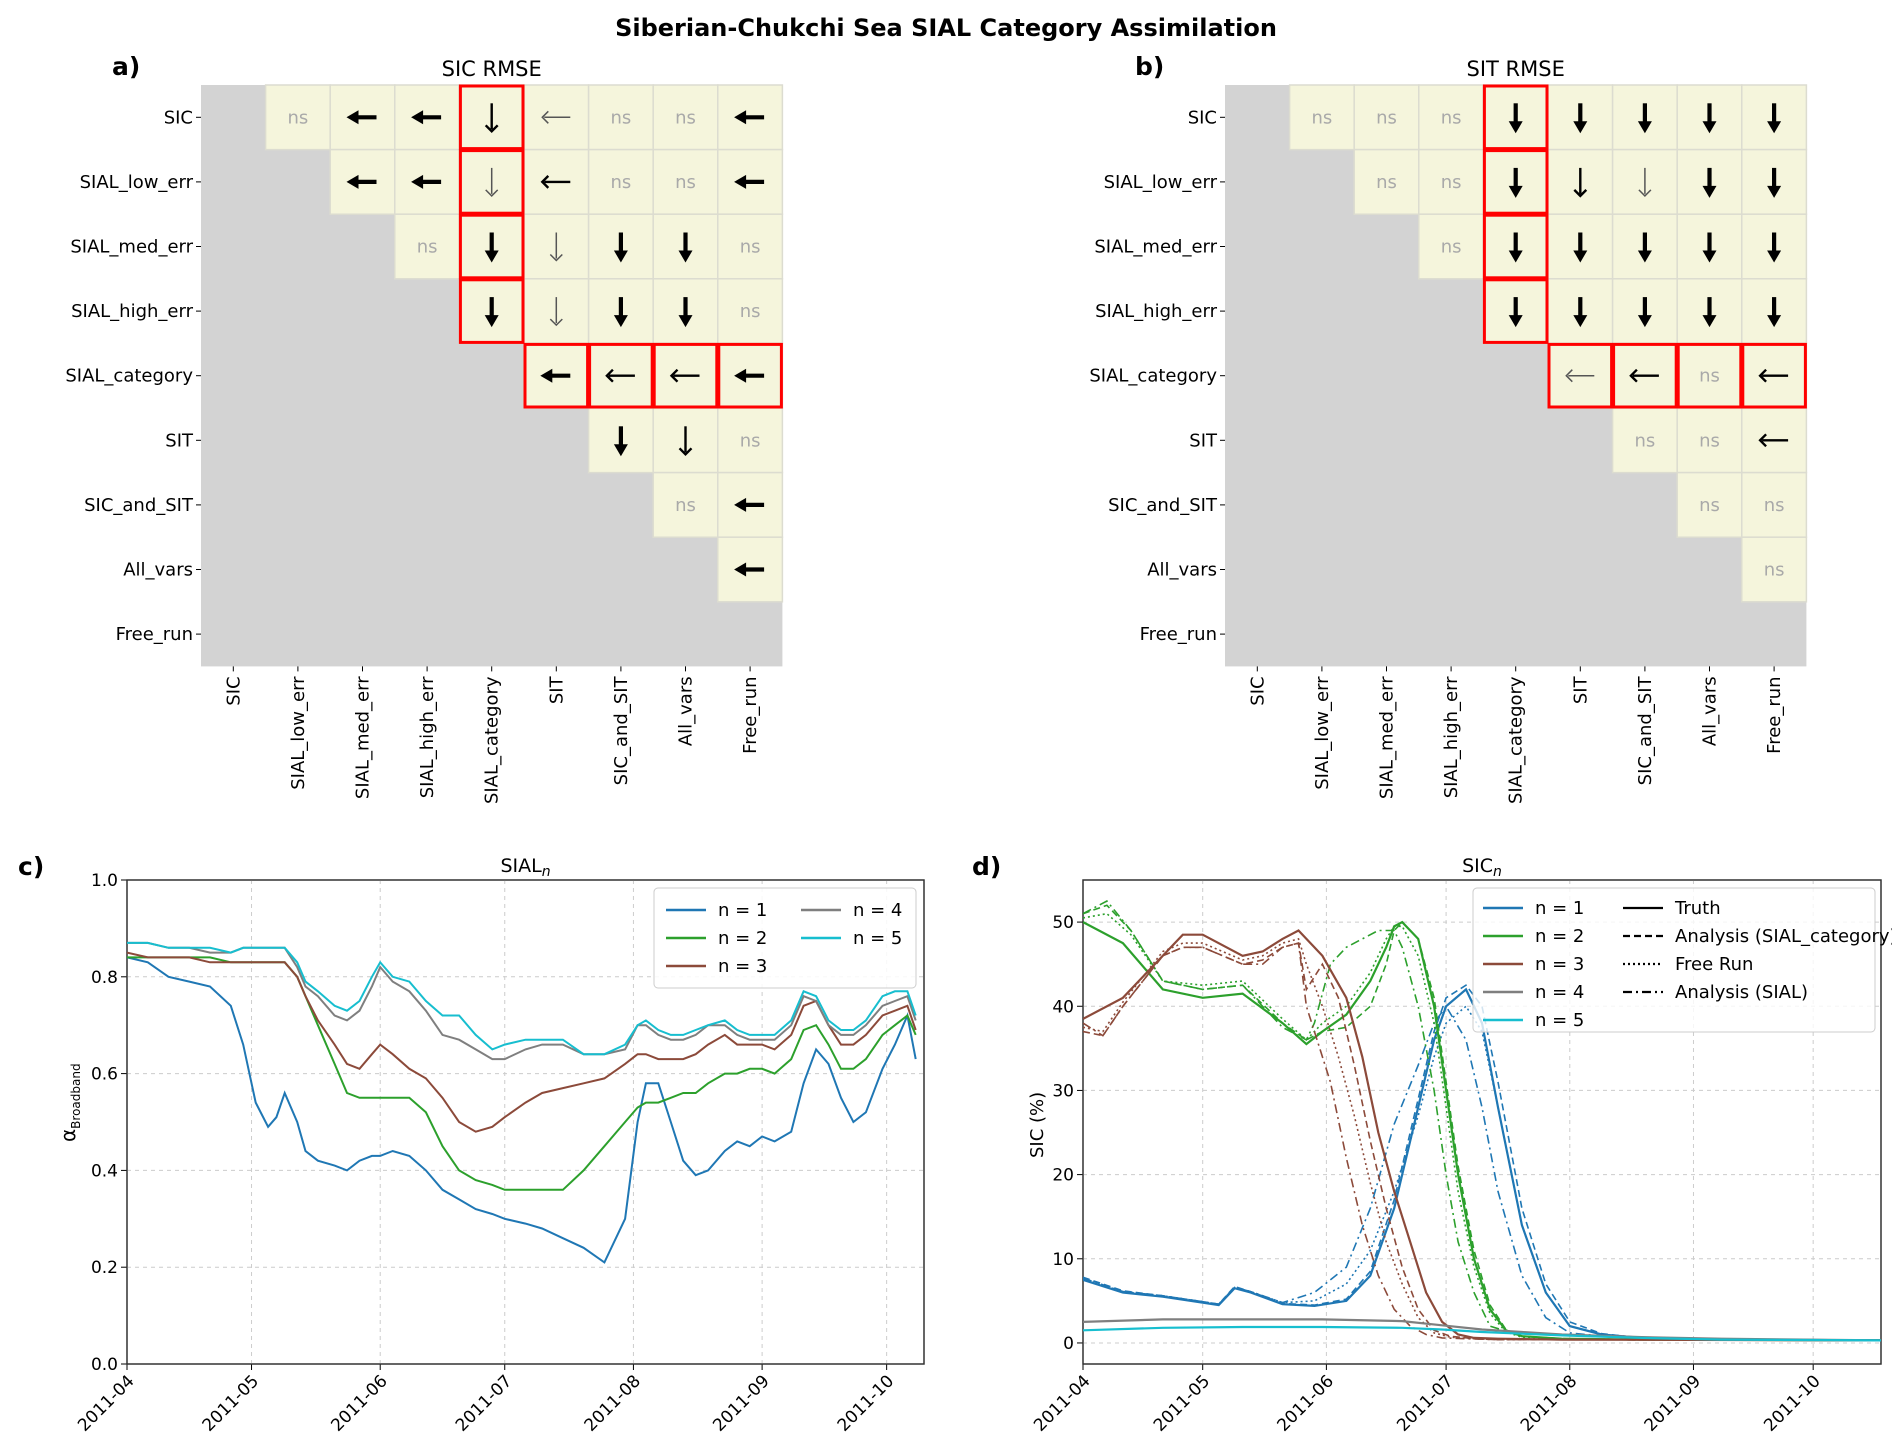 This screenshot has height=1450, width=1892. Describe the element at coordinates (1182, 1403) in the screenshot. I see `x-tick-label: 2011-05` at that location.